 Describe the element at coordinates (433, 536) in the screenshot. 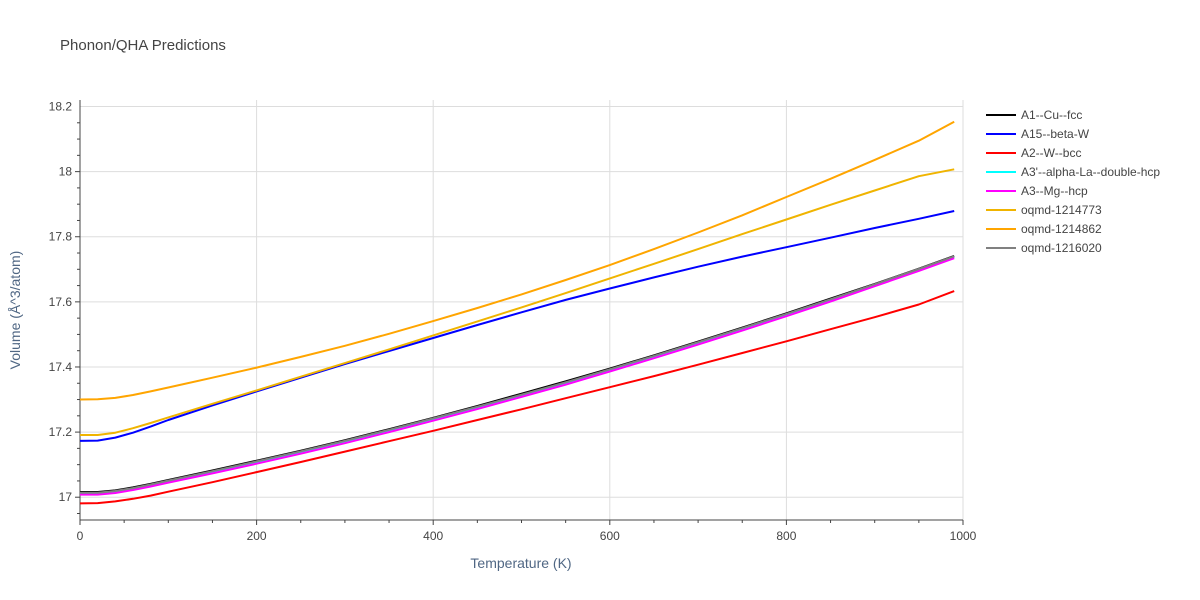

I see `x-tick-label: 400` at that location.